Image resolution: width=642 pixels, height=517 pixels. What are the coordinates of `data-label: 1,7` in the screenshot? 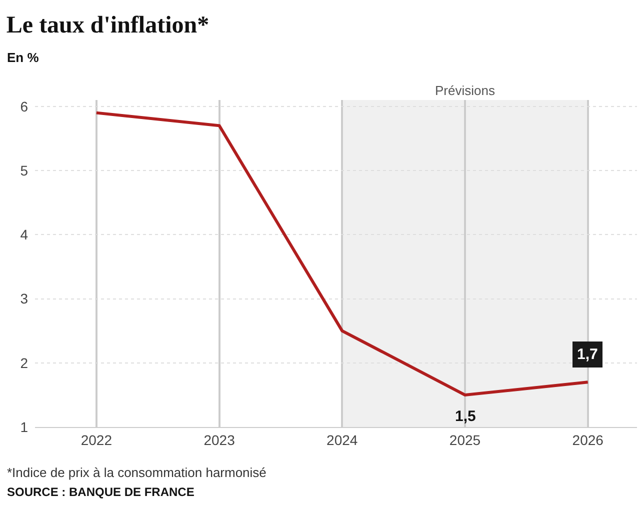 It's located at (587, 354).